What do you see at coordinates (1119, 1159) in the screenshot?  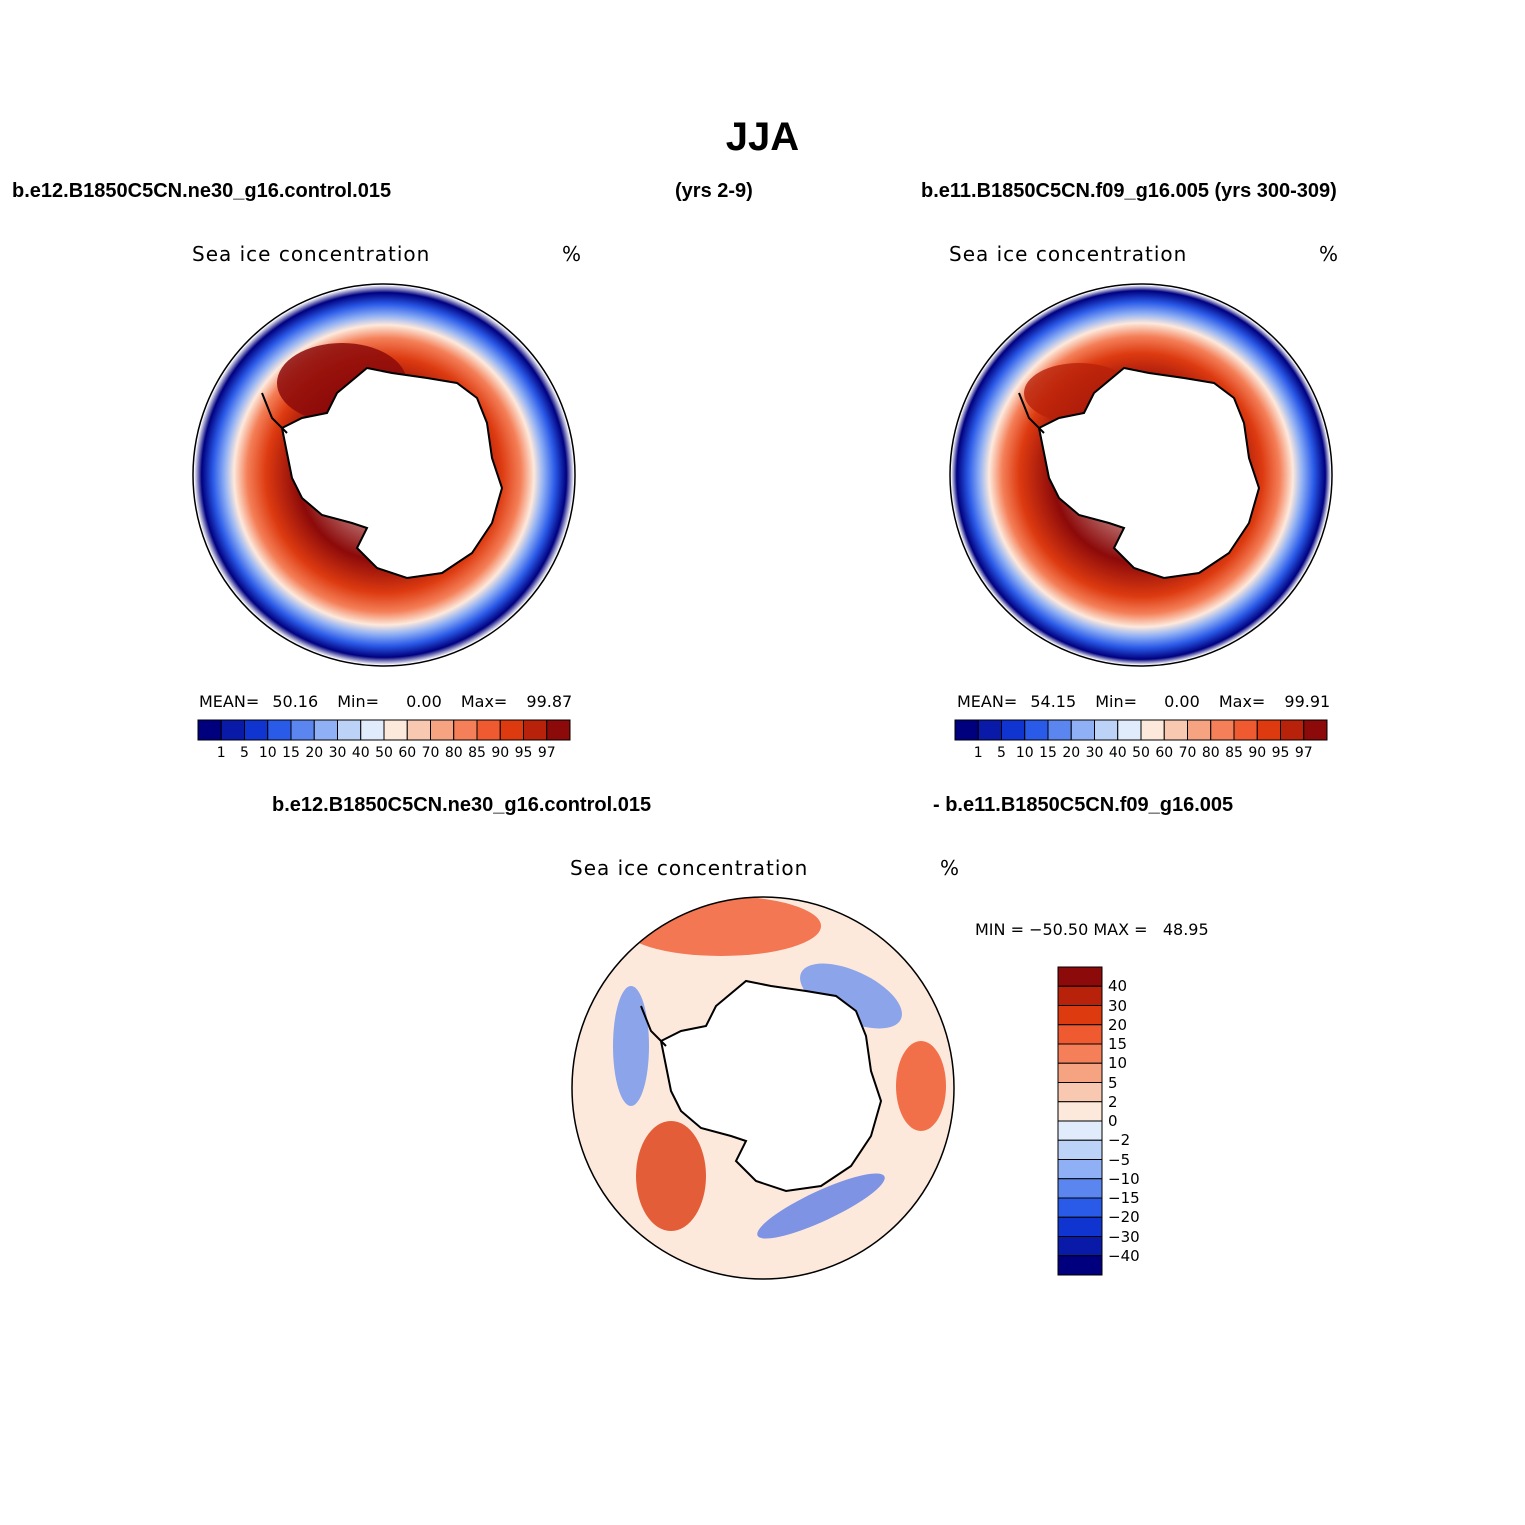 I see `colorbar-tick-label: −5` at bounding box center [1119, 1159].